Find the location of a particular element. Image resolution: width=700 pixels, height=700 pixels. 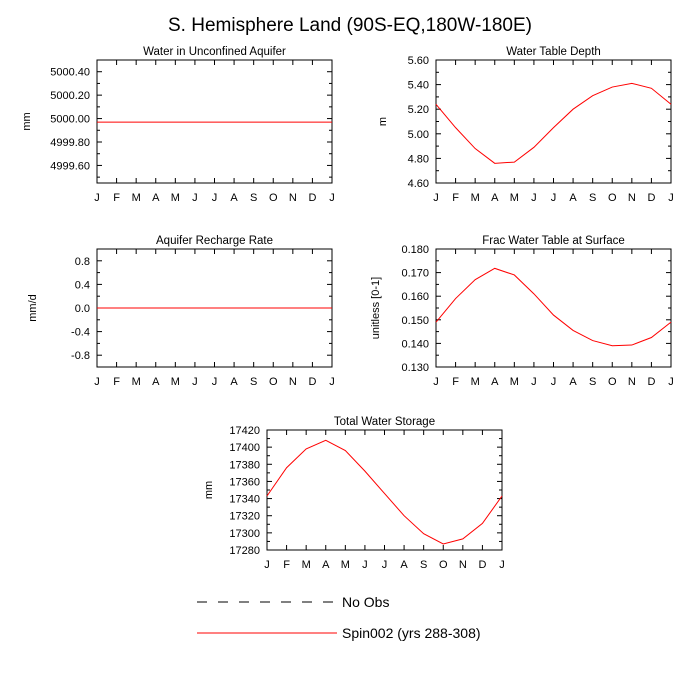

y-tick-label: 4.80 is located at coordinates (418, 159).